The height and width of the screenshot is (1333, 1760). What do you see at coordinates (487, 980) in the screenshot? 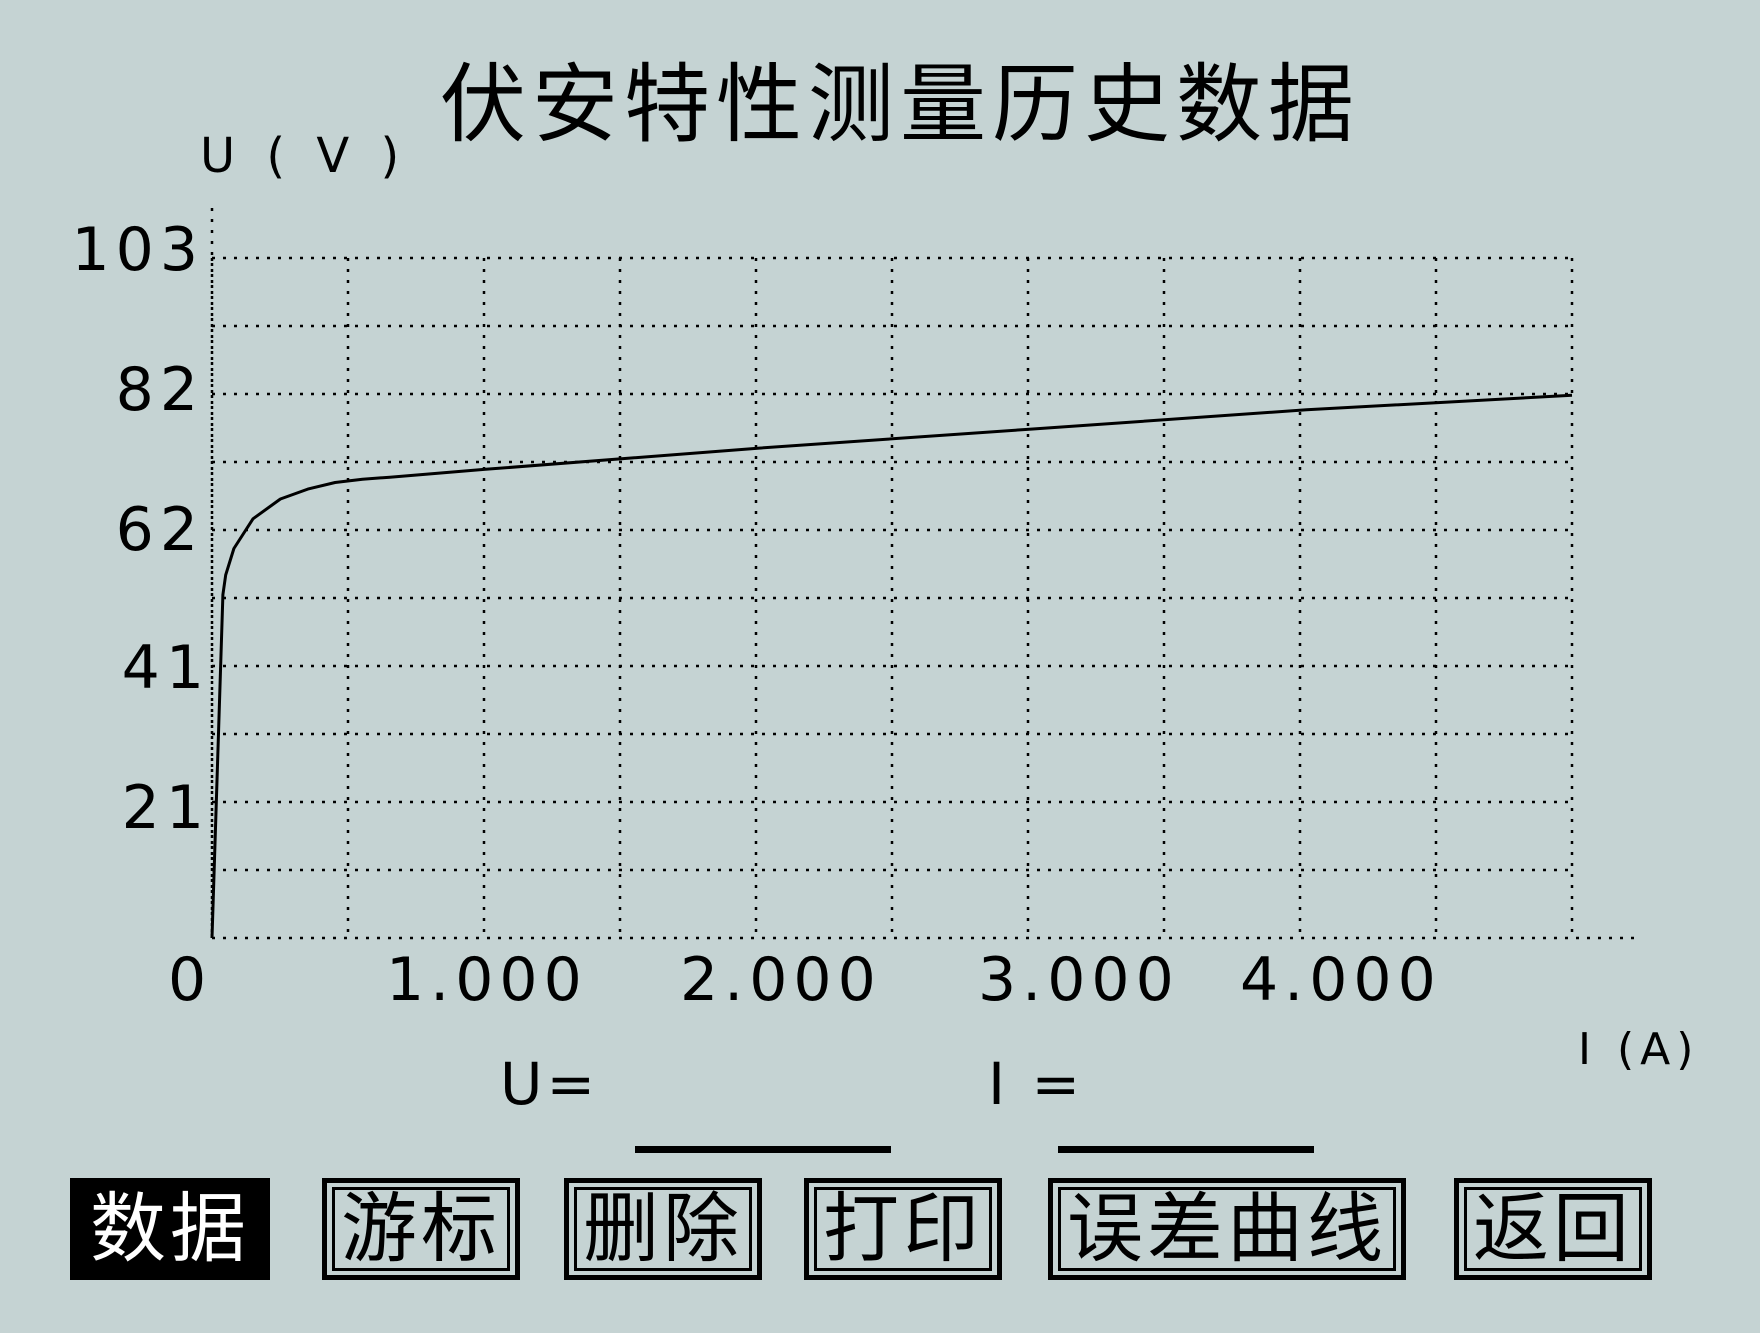
I see `x-tick-label: 1.000` at bounding box center [487, 980].